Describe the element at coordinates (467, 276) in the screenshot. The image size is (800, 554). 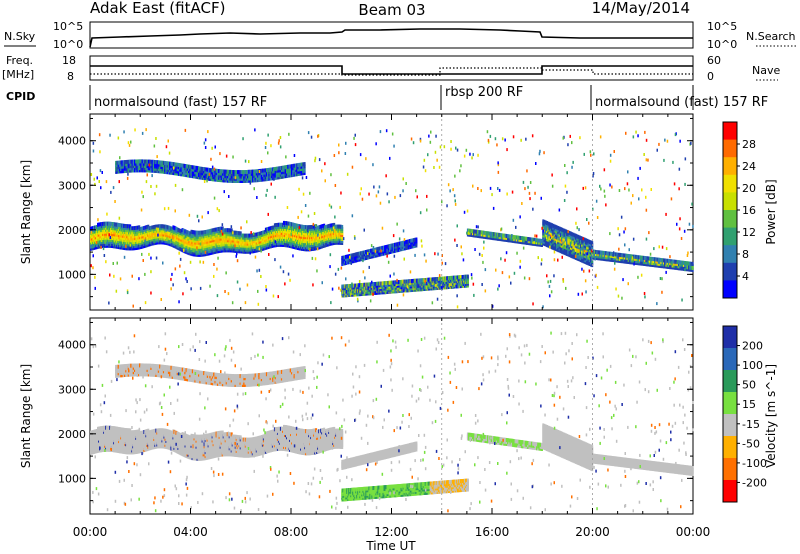
I see `power-echo-near` at that location.